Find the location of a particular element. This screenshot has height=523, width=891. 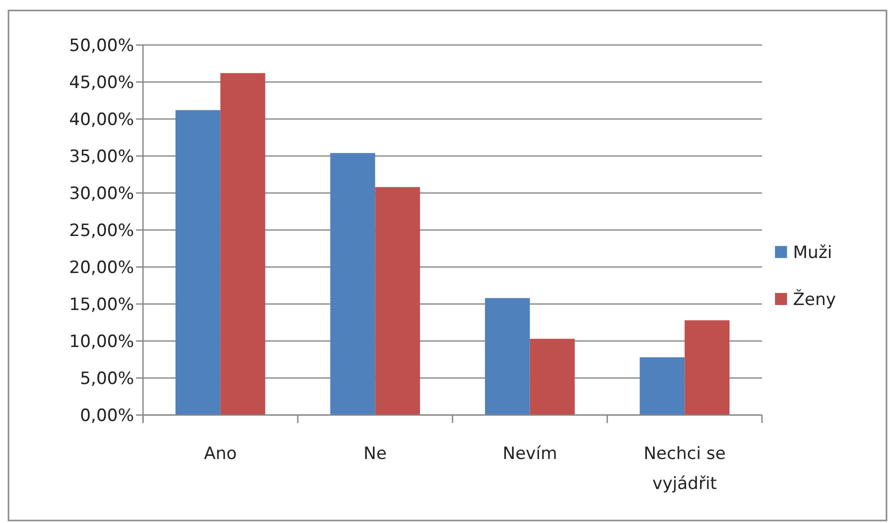

y-tick-label: 30,00% is located at coordinates (101, 194).